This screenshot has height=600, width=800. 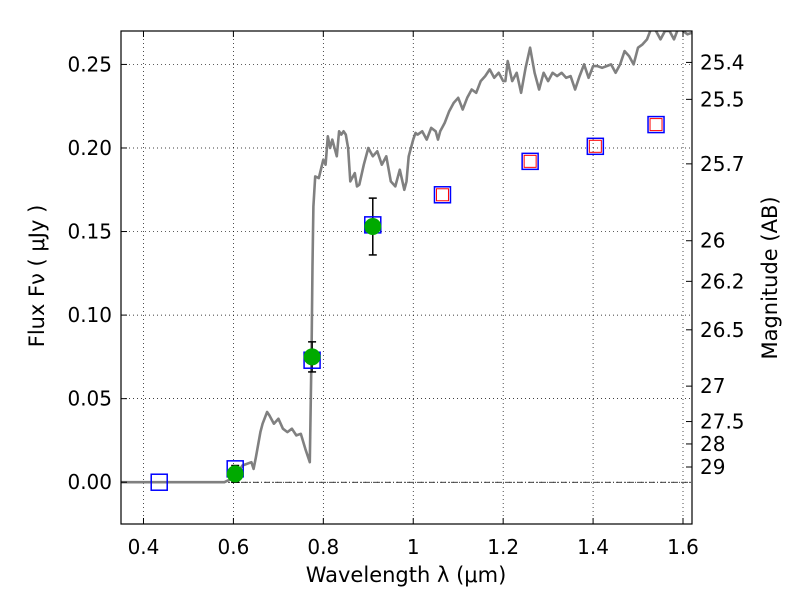 What do you see at coordinates (233, 547) in the screenshot?
I see `x-tick-label: 0.6` at bounding box center [233, 547].